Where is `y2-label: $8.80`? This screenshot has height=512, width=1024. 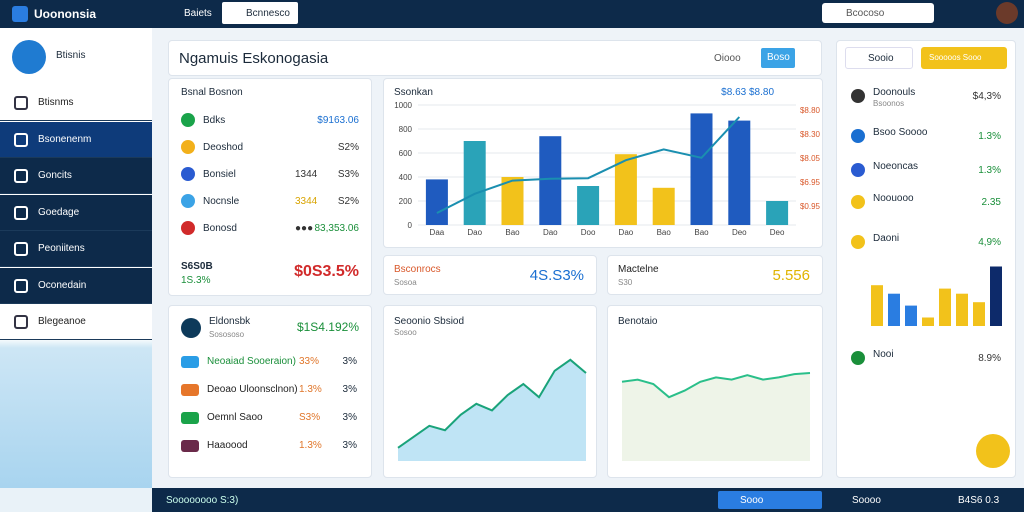 y2-label: $8.80 is located at coordinates (810, 110).